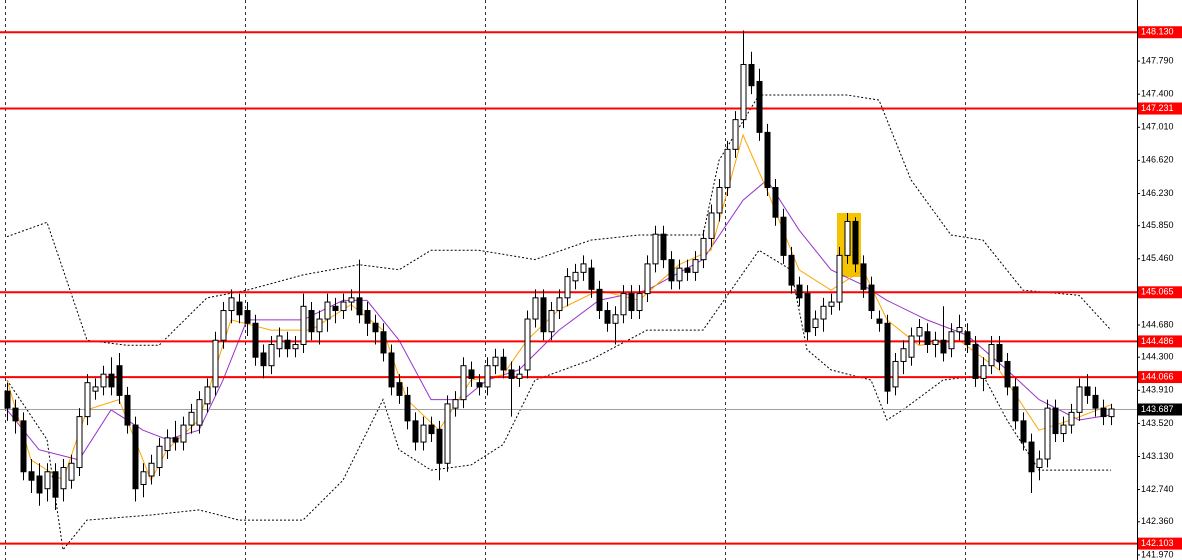  I want to click on level-label: 144.066, so click(1157, 376).